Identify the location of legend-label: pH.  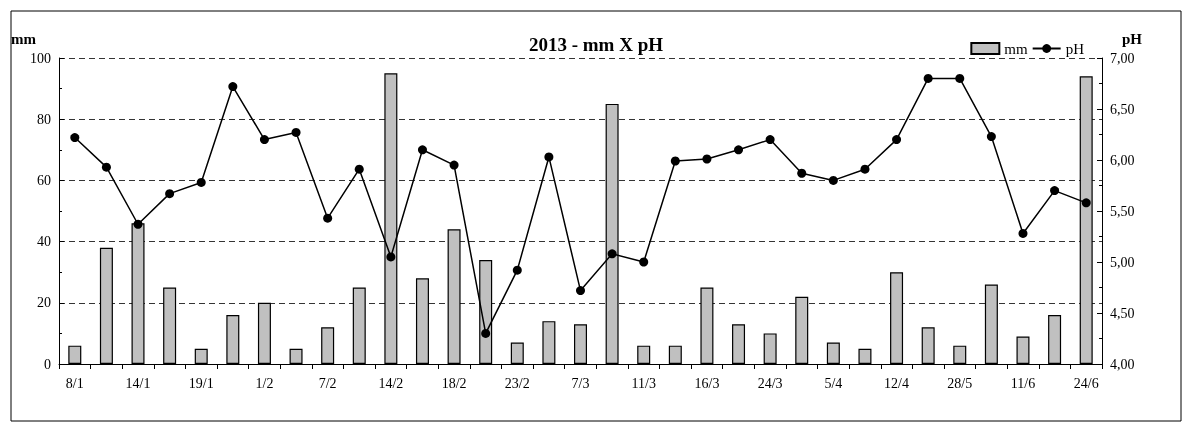
(1075, 48).